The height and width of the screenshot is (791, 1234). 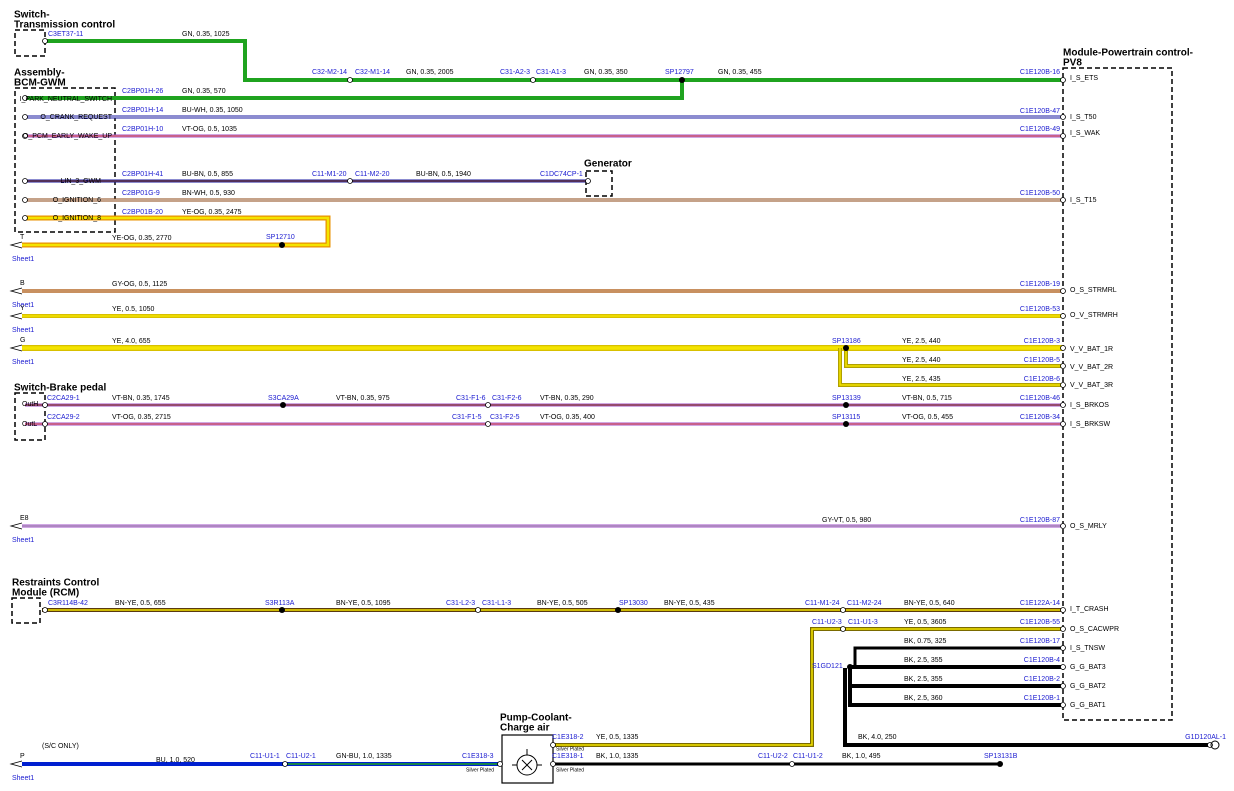 What do you see at coordinates (567, 398) in the screenshot?
I see `wire-spec: VT-BN, 0.35, 290` at bounding box center [567, 398].